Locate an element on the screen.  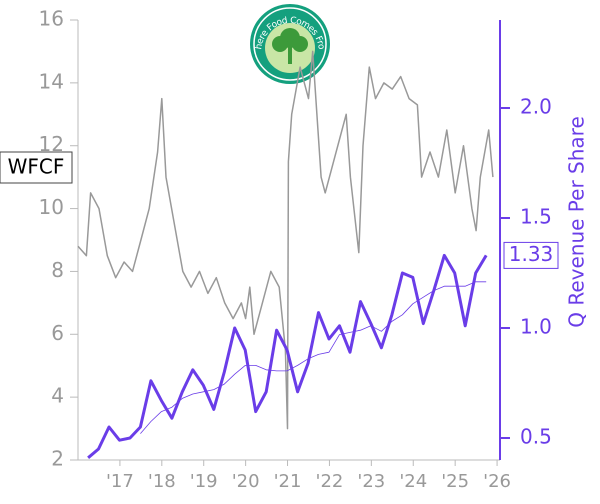
y-tick-label: 8 is located at coordinates (57, 270).